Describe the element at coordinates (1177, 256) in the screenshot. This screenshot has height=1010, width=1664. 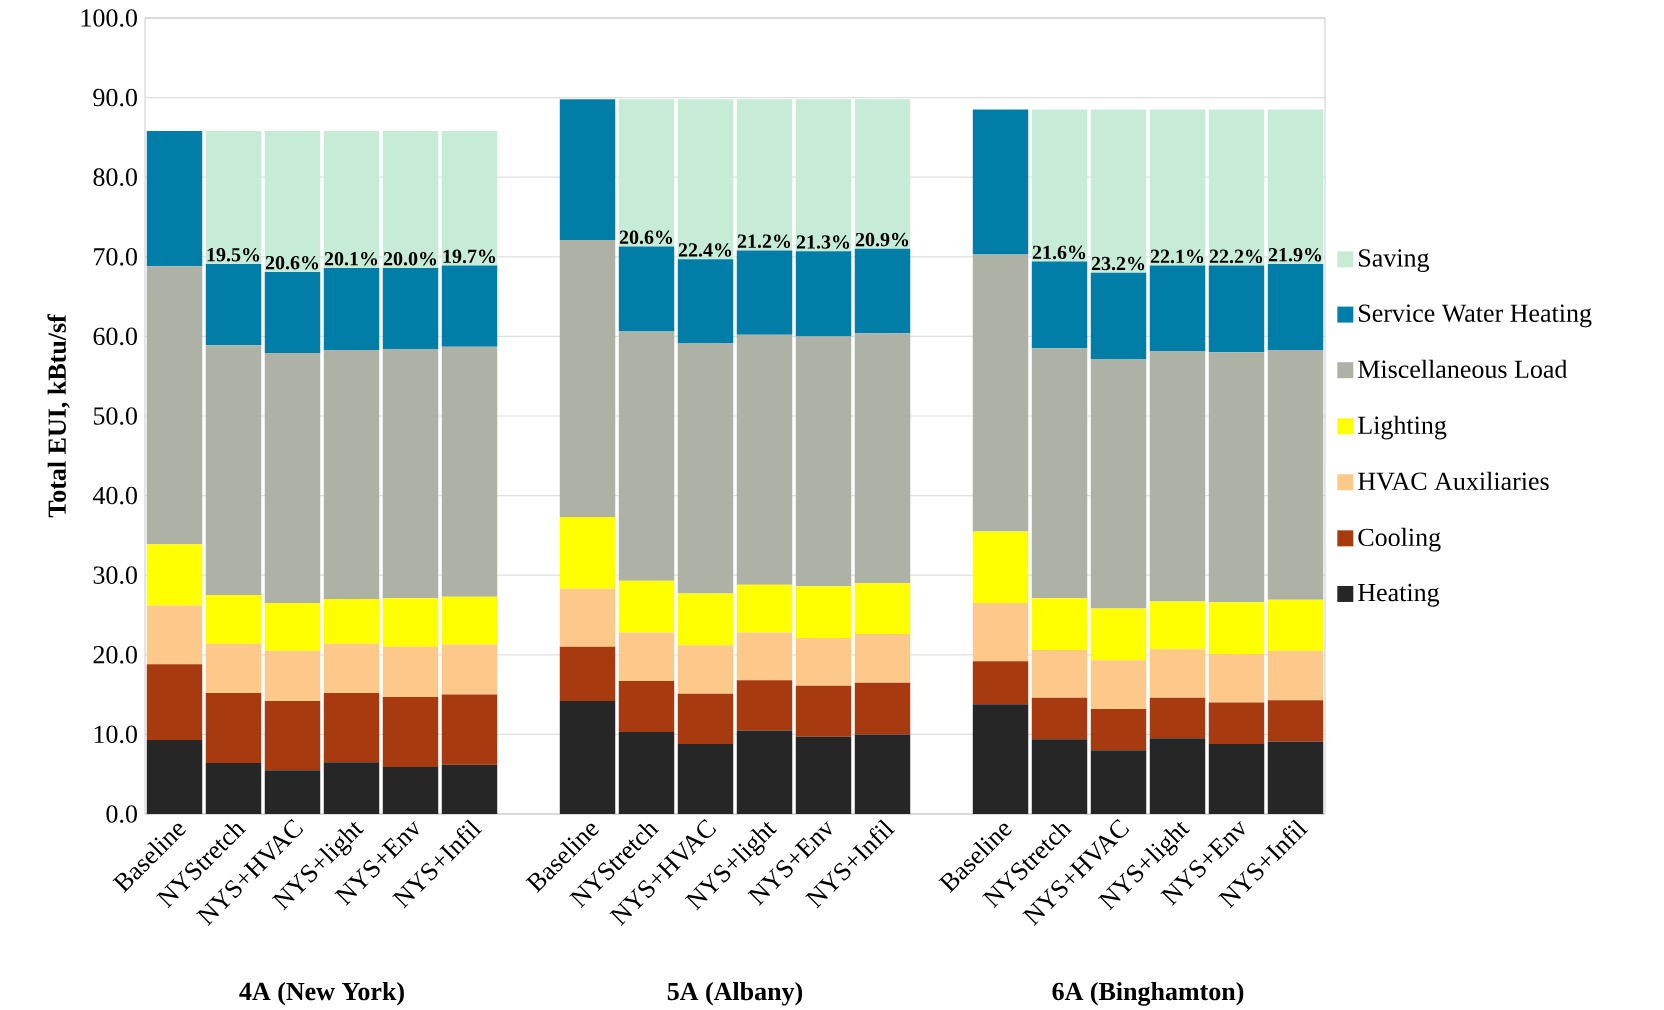
I see `annotation: 22.1%` at that location.